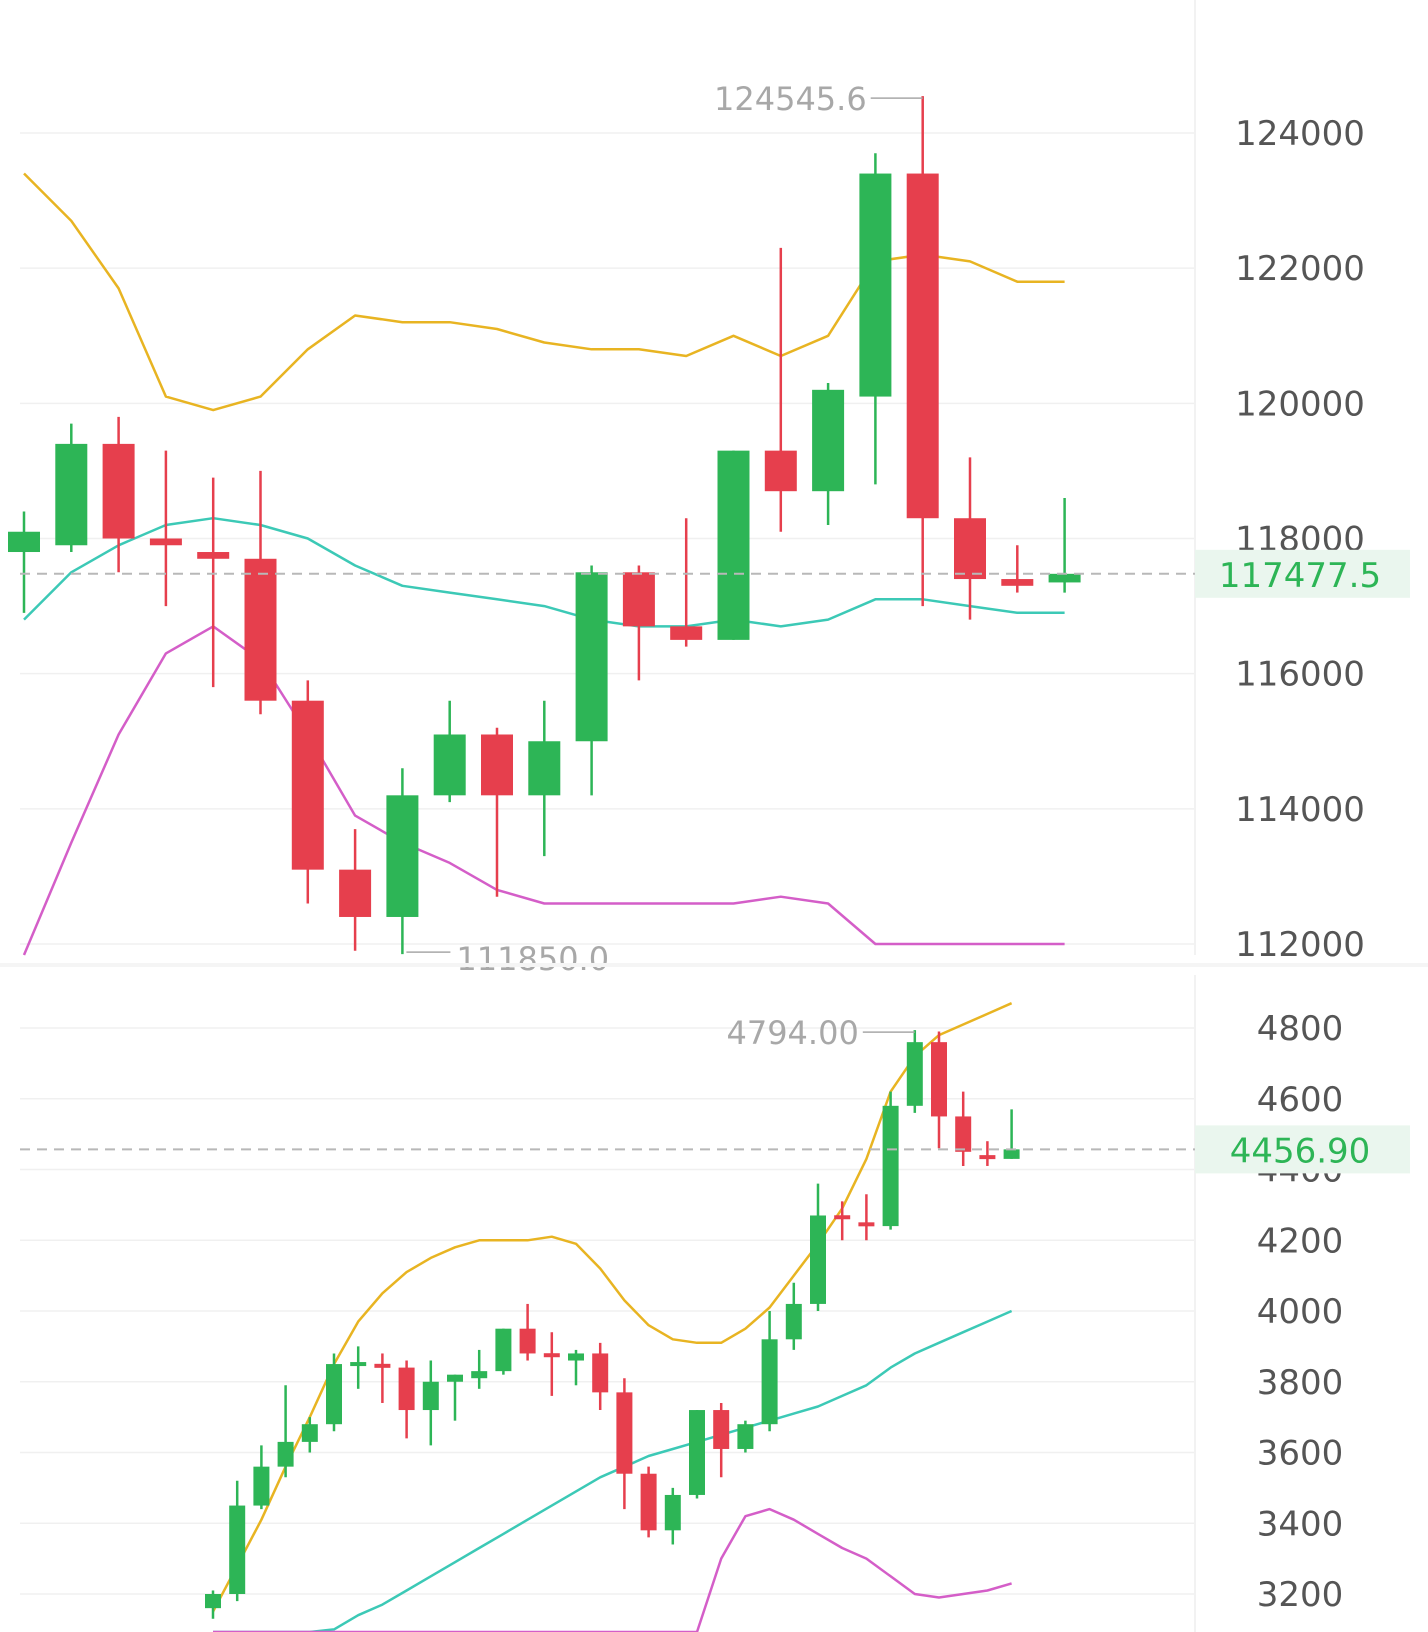 Image resolution: width=1428 pixels, height=1632 pixels. Describe the element at coordinates (792, 1033) in the screenshot. I see `max-price-label: 4794.00` at that location.